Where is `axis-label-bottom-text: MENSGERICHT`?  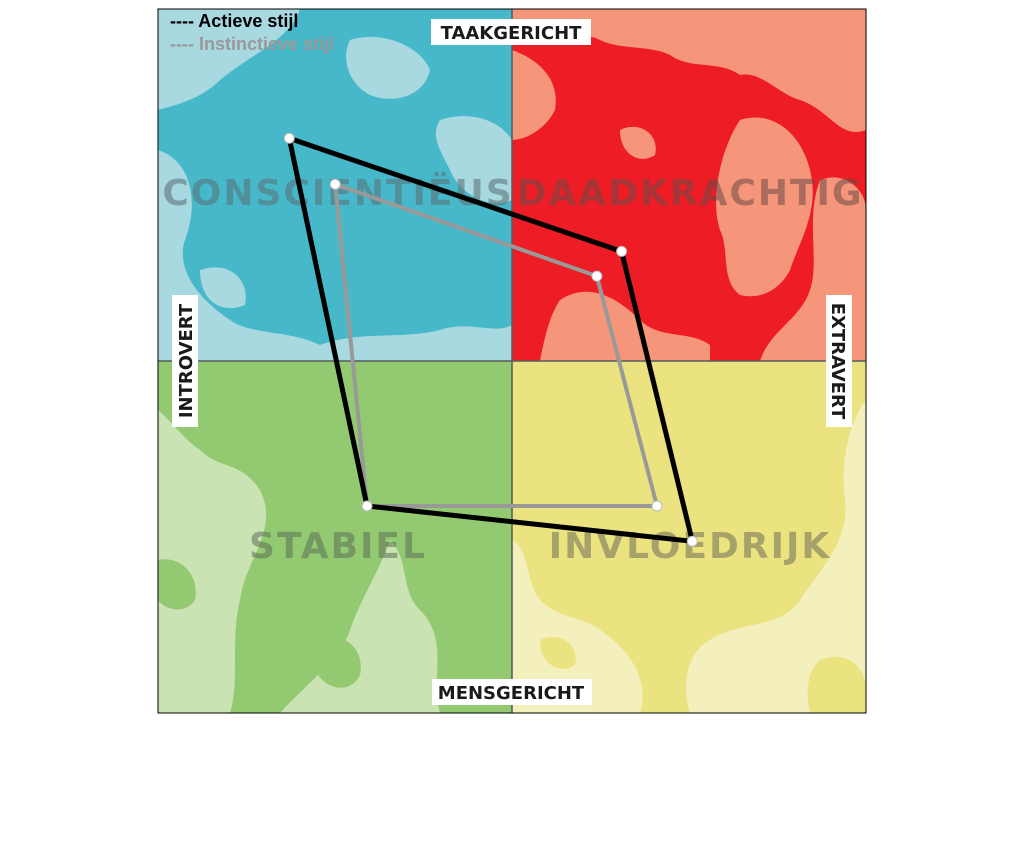 axis-label-bottom-text: MENSGERICHT is located at coordinates (511, 693).